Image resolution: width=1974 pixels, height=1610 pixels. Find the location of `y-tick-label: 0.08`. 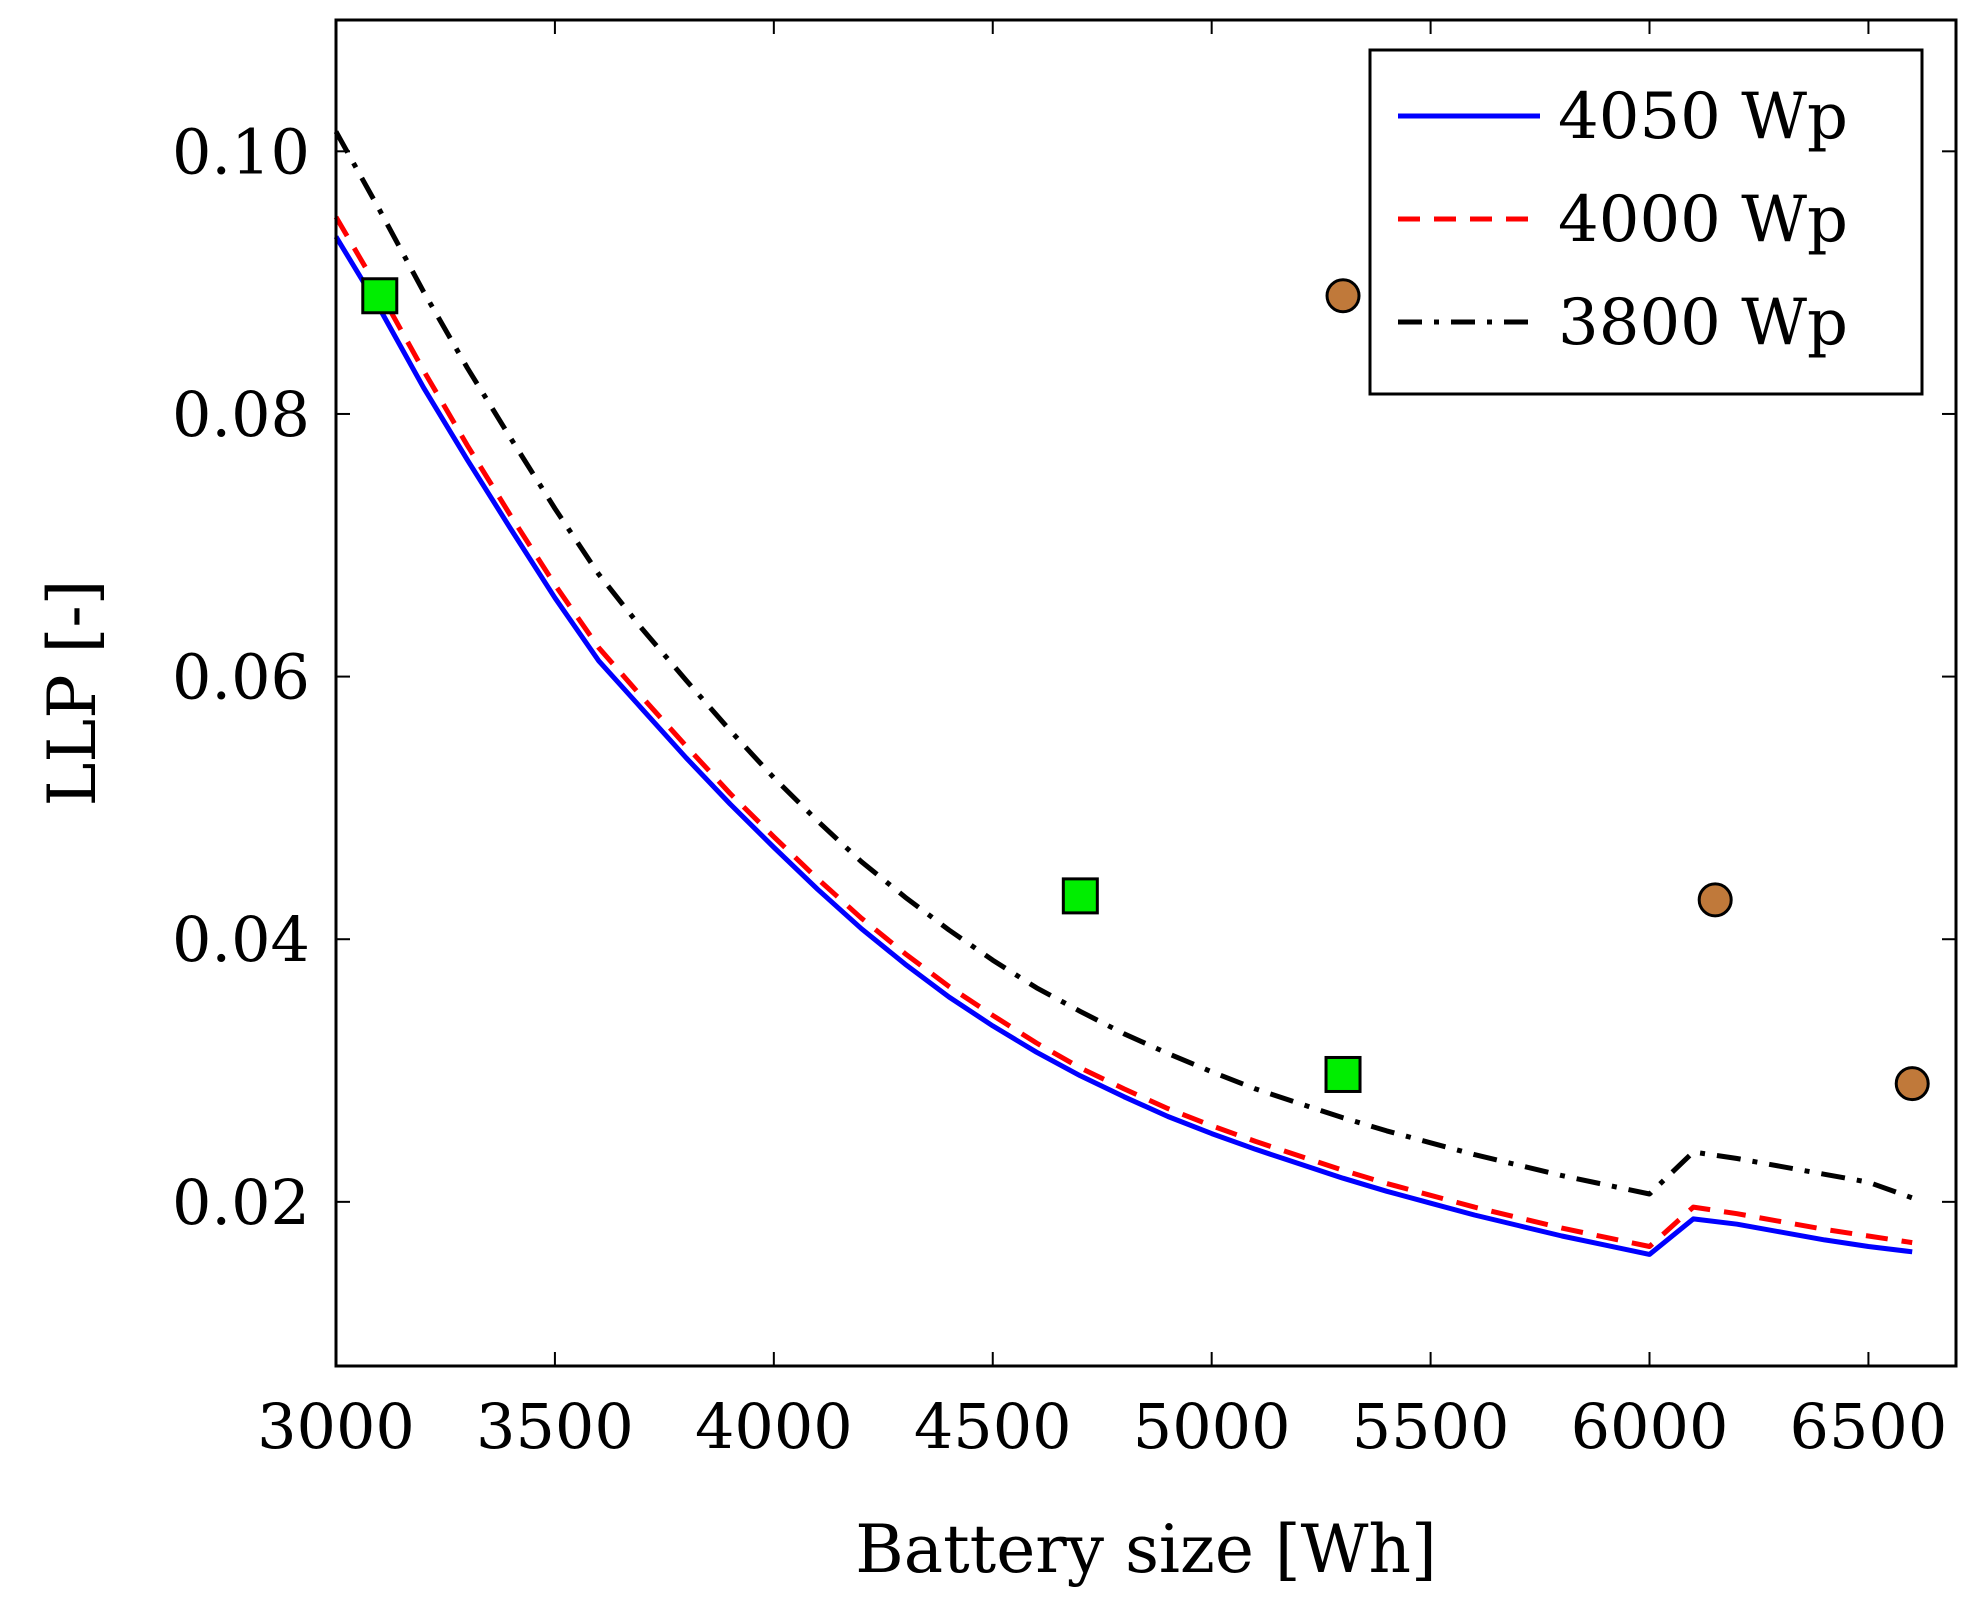

y-tick-label: 0.08 is located at coordinates (241, 414).